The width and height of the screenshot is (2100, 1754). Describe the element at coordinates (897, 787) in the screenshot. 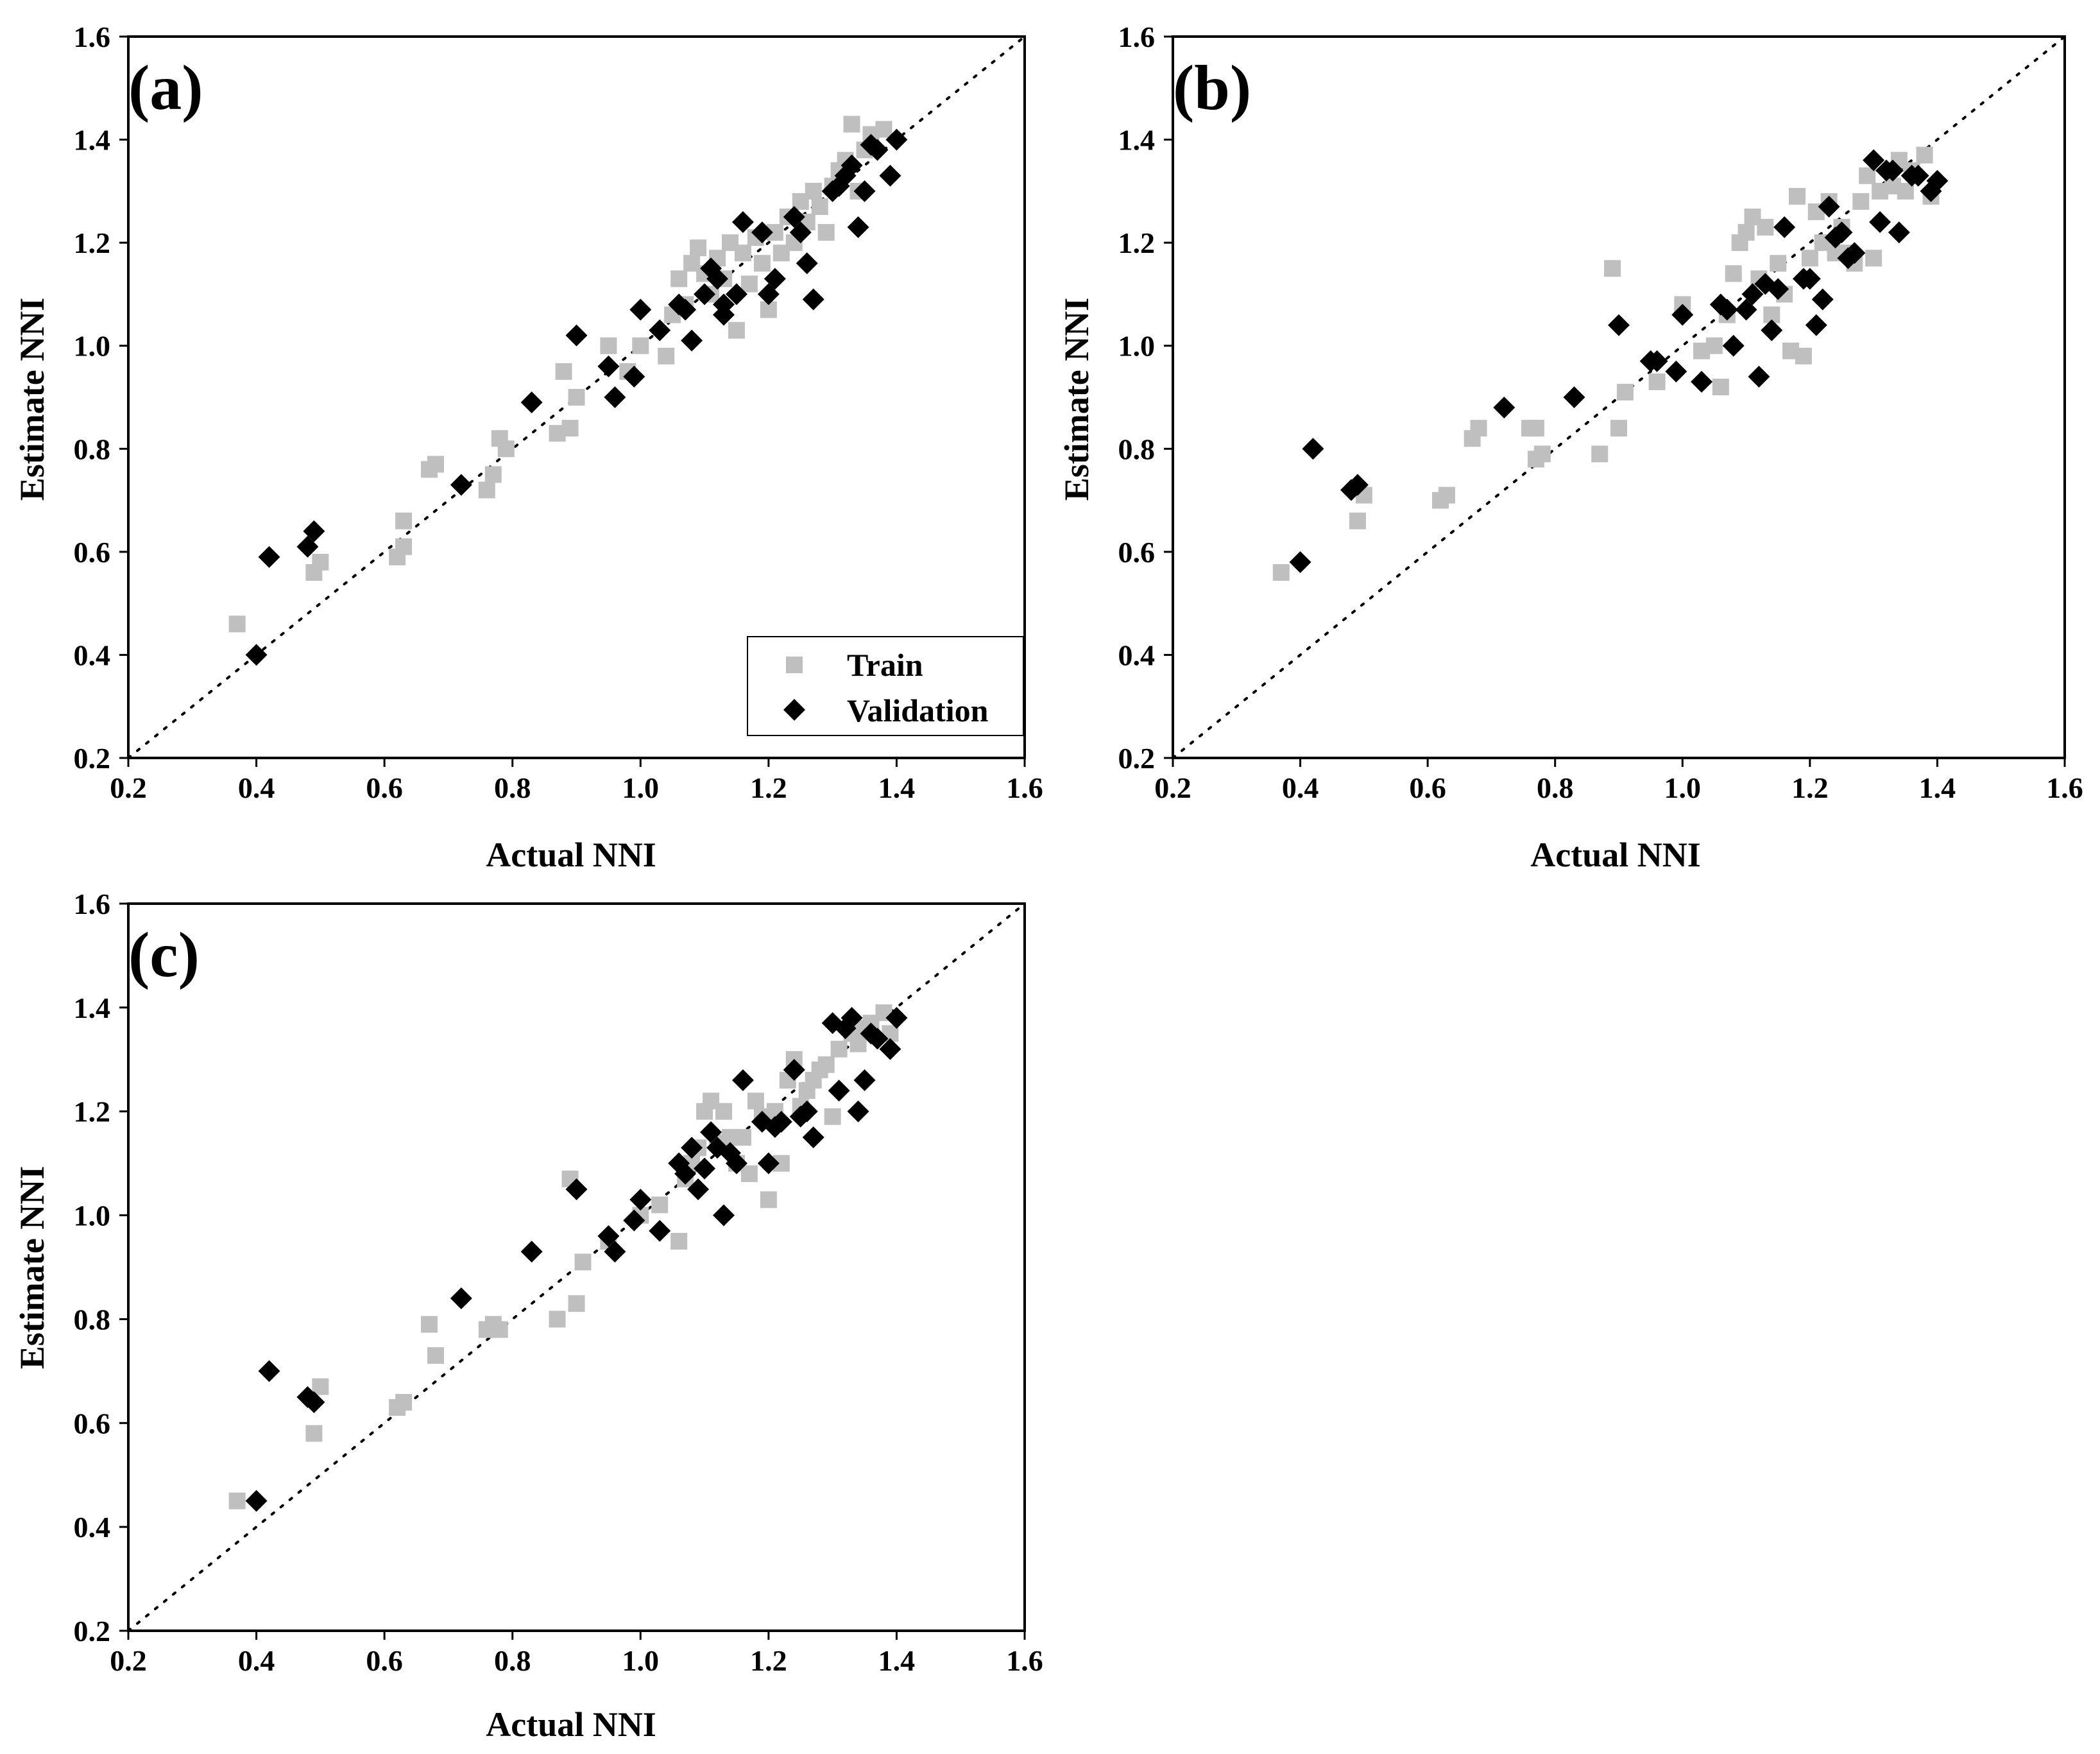

I see `x-tick-label: 1.4` at that location.